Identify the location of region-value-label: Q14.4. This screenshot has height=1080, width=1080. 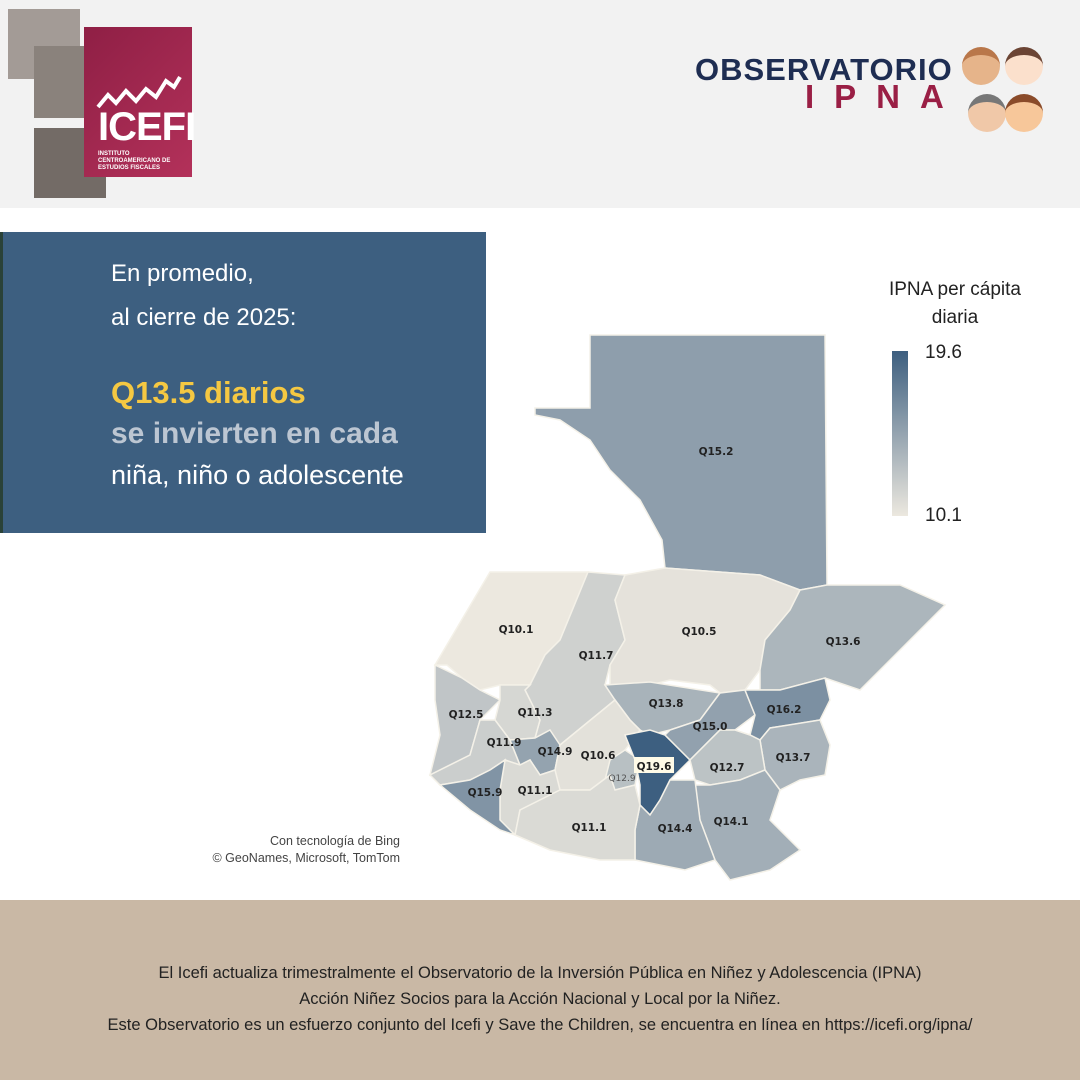
(675, 829).